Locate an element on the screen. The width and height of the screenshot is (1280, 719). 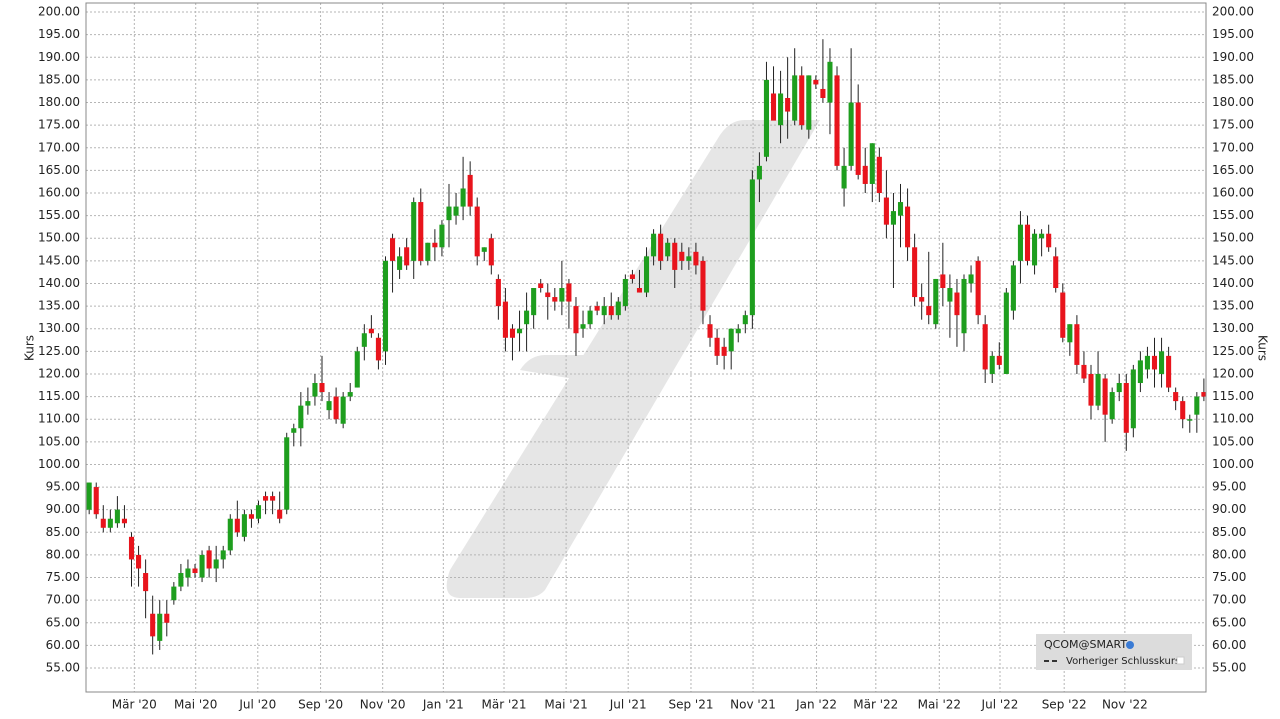
y-tick-label-right: 75.00 is located at coordinates (1229, 577).